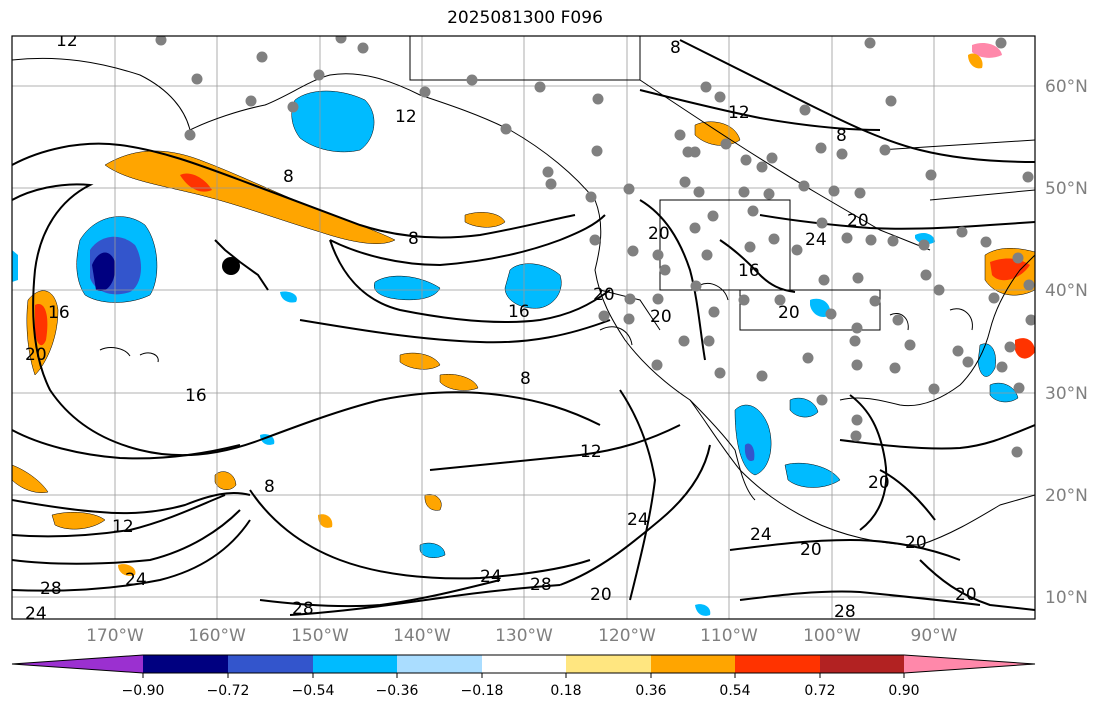  I want to click on colorbar-tick: 0.90, so click(904, 691).